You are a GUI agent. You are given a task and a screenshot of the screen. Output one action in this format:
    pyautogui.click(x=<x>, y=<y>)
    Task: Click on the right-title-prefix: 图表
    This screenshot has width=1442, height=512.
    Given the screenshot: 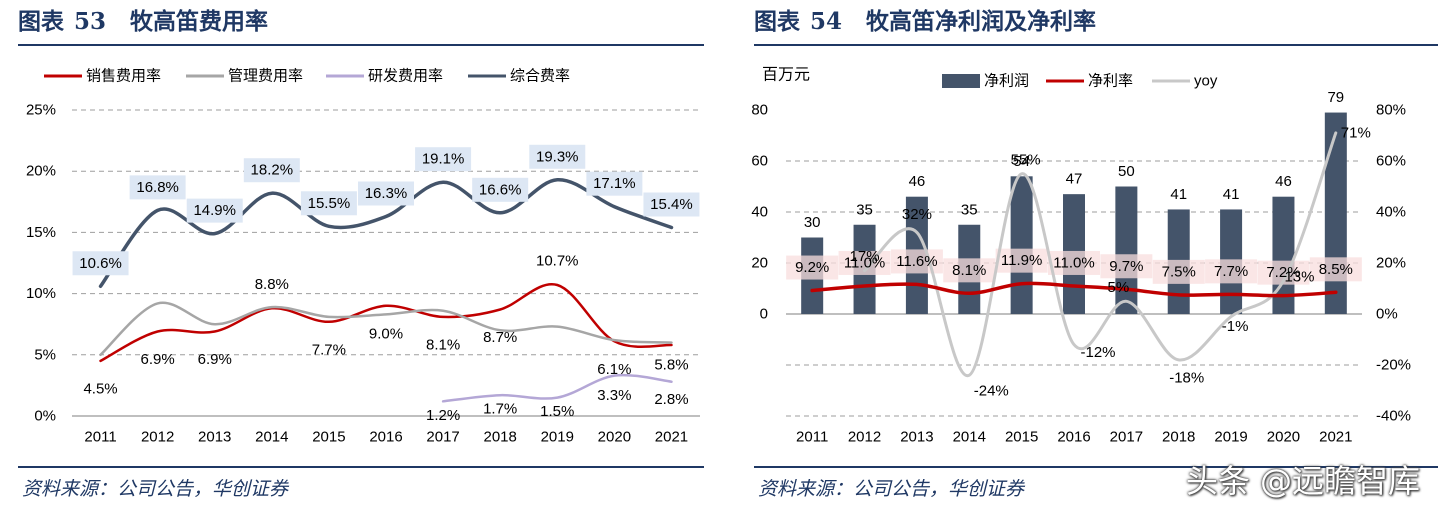 What is the action you would take?
    pyautogui.click(x=777, y=21)
    